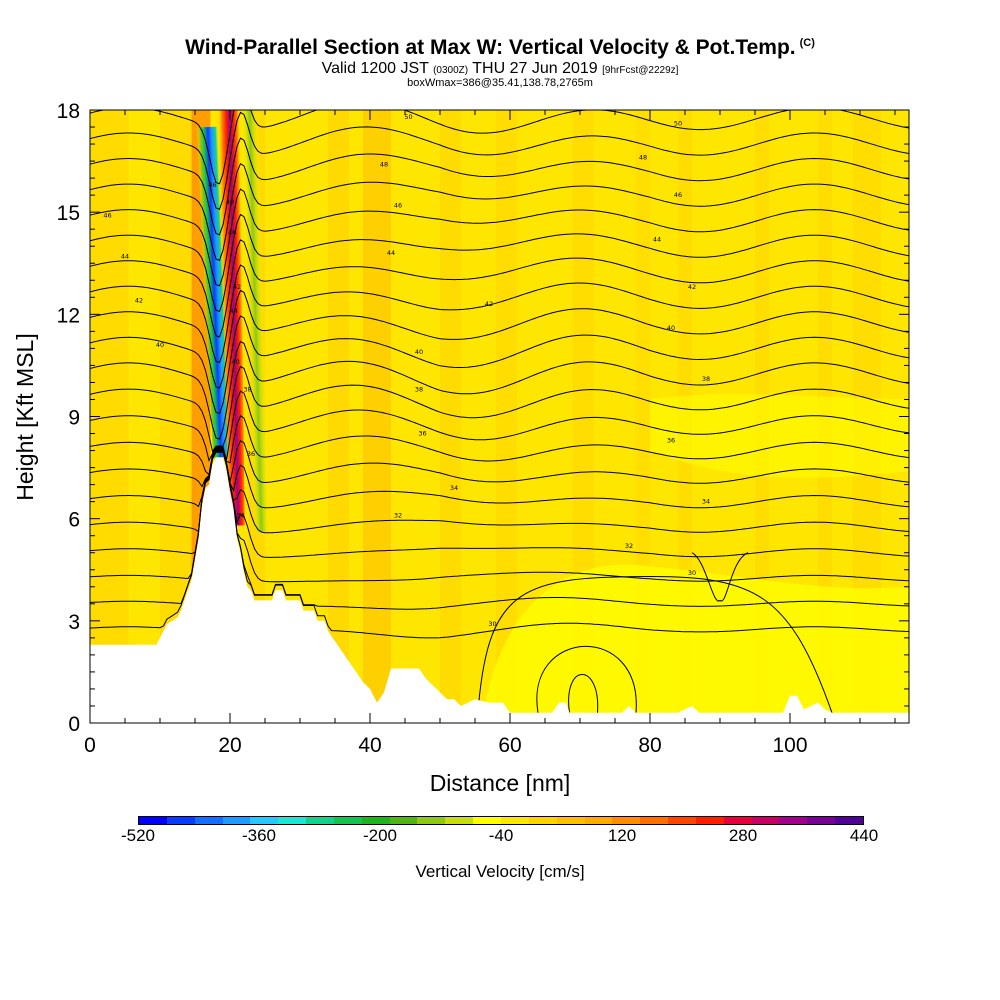  What do you see at coordinates (500, 83) in the screenshot?
I see `box-info-line: boxWmax=386@35.41,138.78,2765m` at bounding box center [500, 83].